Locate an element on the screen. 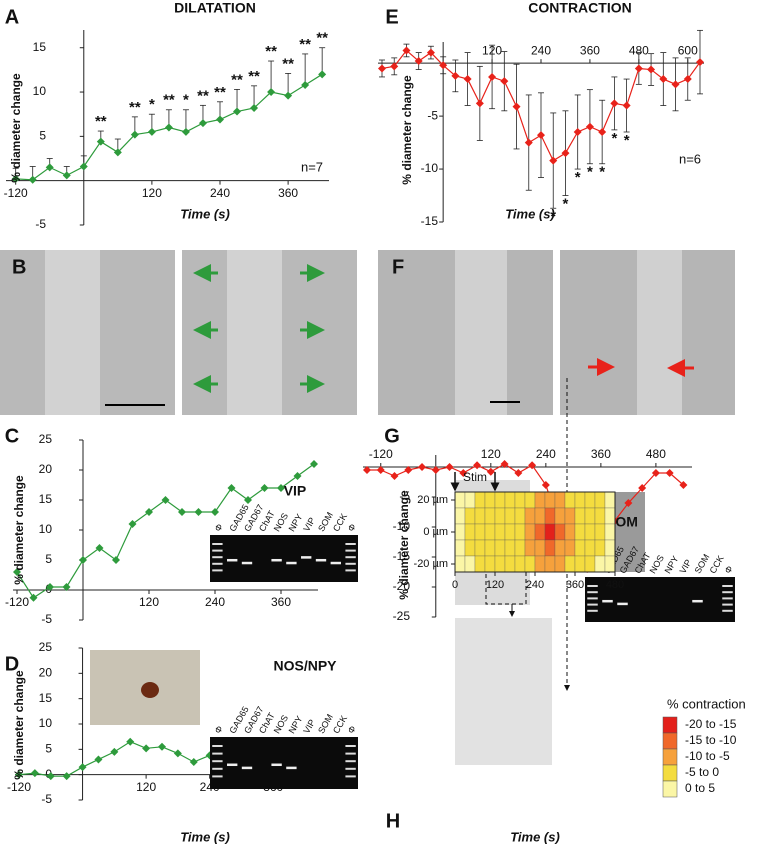 The width and height of the screenshot is (760, 853). y-tick-label: -20 is located at coordinates (402, 586).